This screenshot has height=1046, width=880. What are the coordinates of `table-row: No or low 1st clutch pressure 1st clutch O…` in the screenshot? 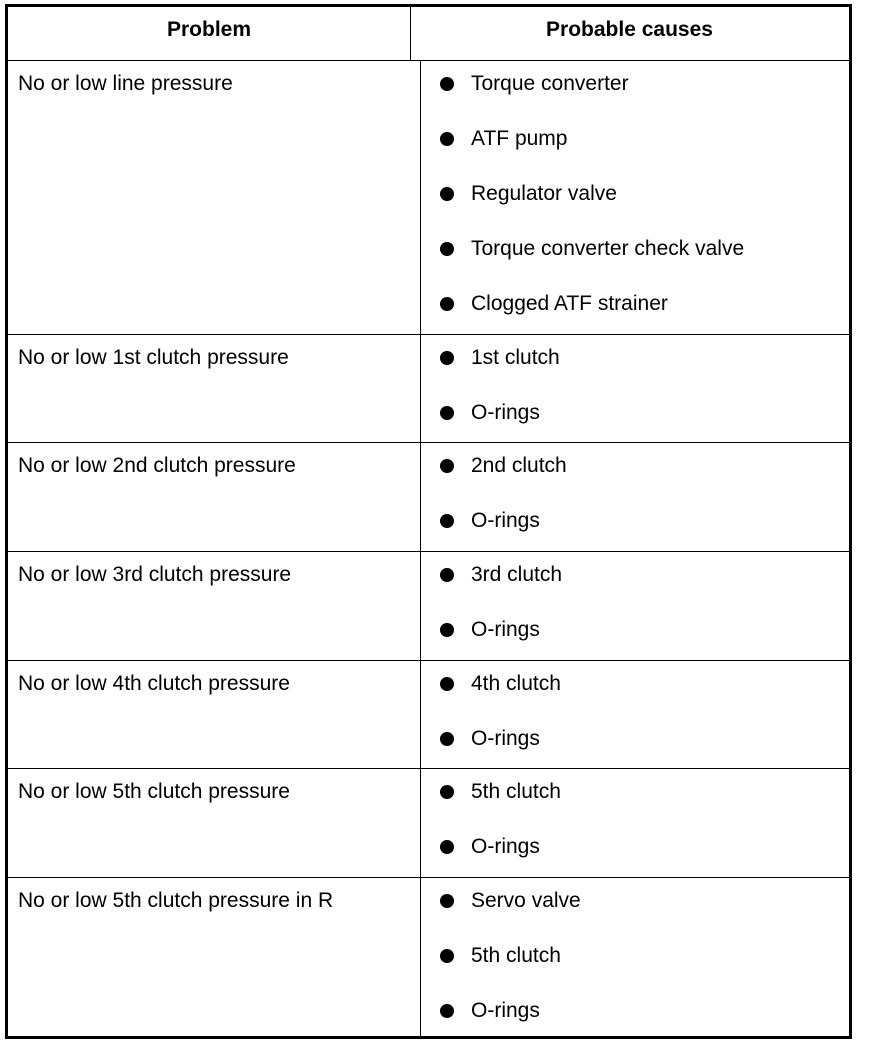 It's located at (428, 389).